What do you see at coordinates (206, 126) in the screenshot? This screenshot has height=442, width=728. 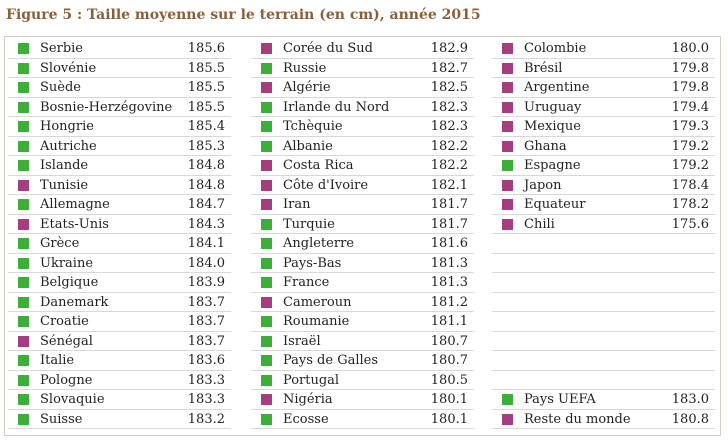 I see `height-value: 185.4` at bounding box center [206, 126].